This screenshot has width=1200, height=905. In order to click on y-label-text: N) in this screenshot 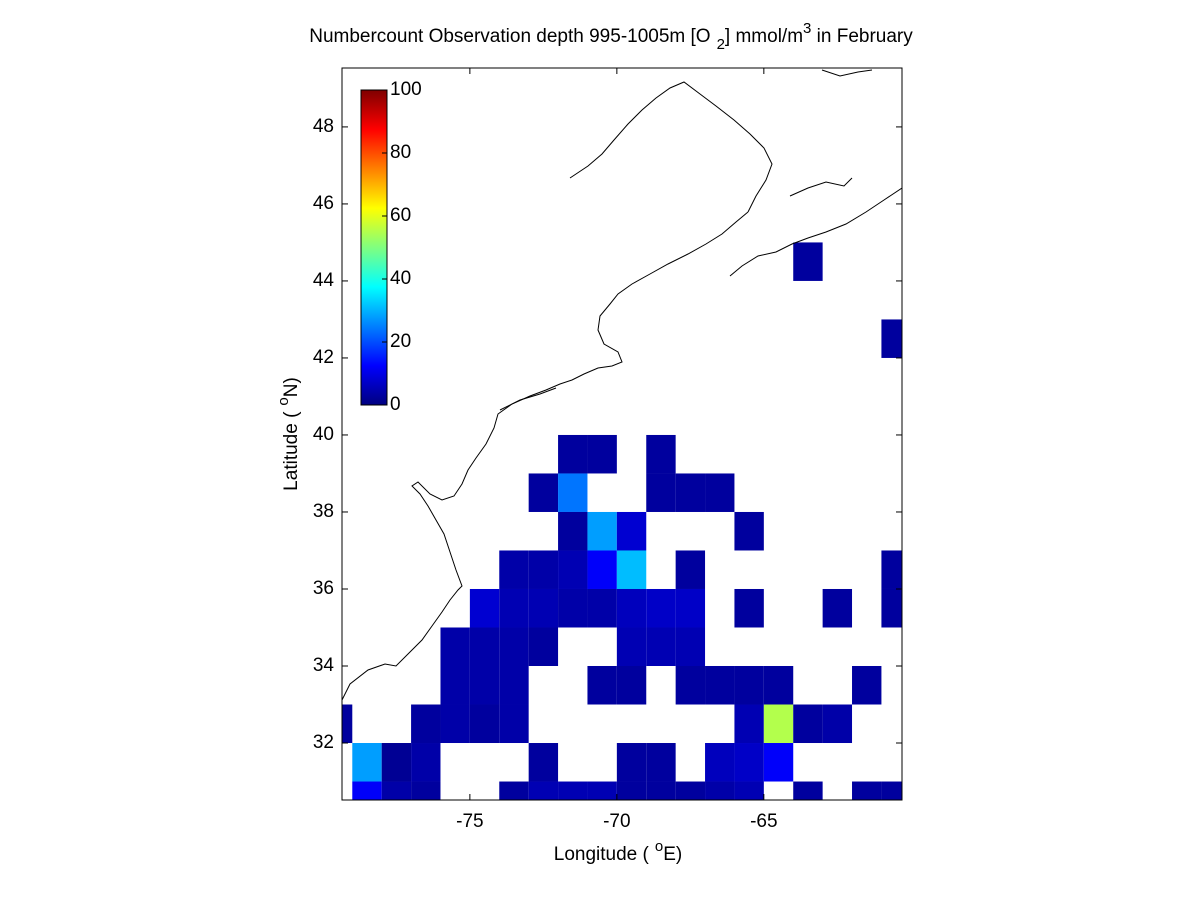, I will do `click(291, 387)`.